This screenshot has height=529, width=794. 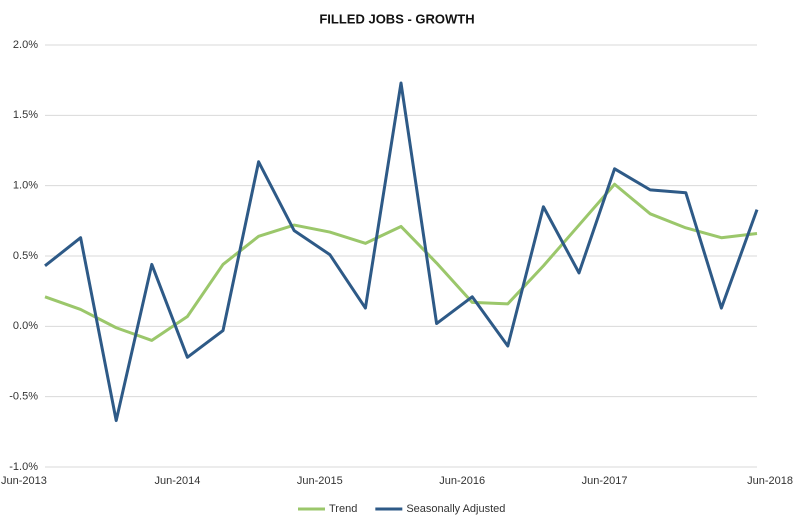 I want to click on y-tick-label: 1.0%, so click(x=25, y=186).